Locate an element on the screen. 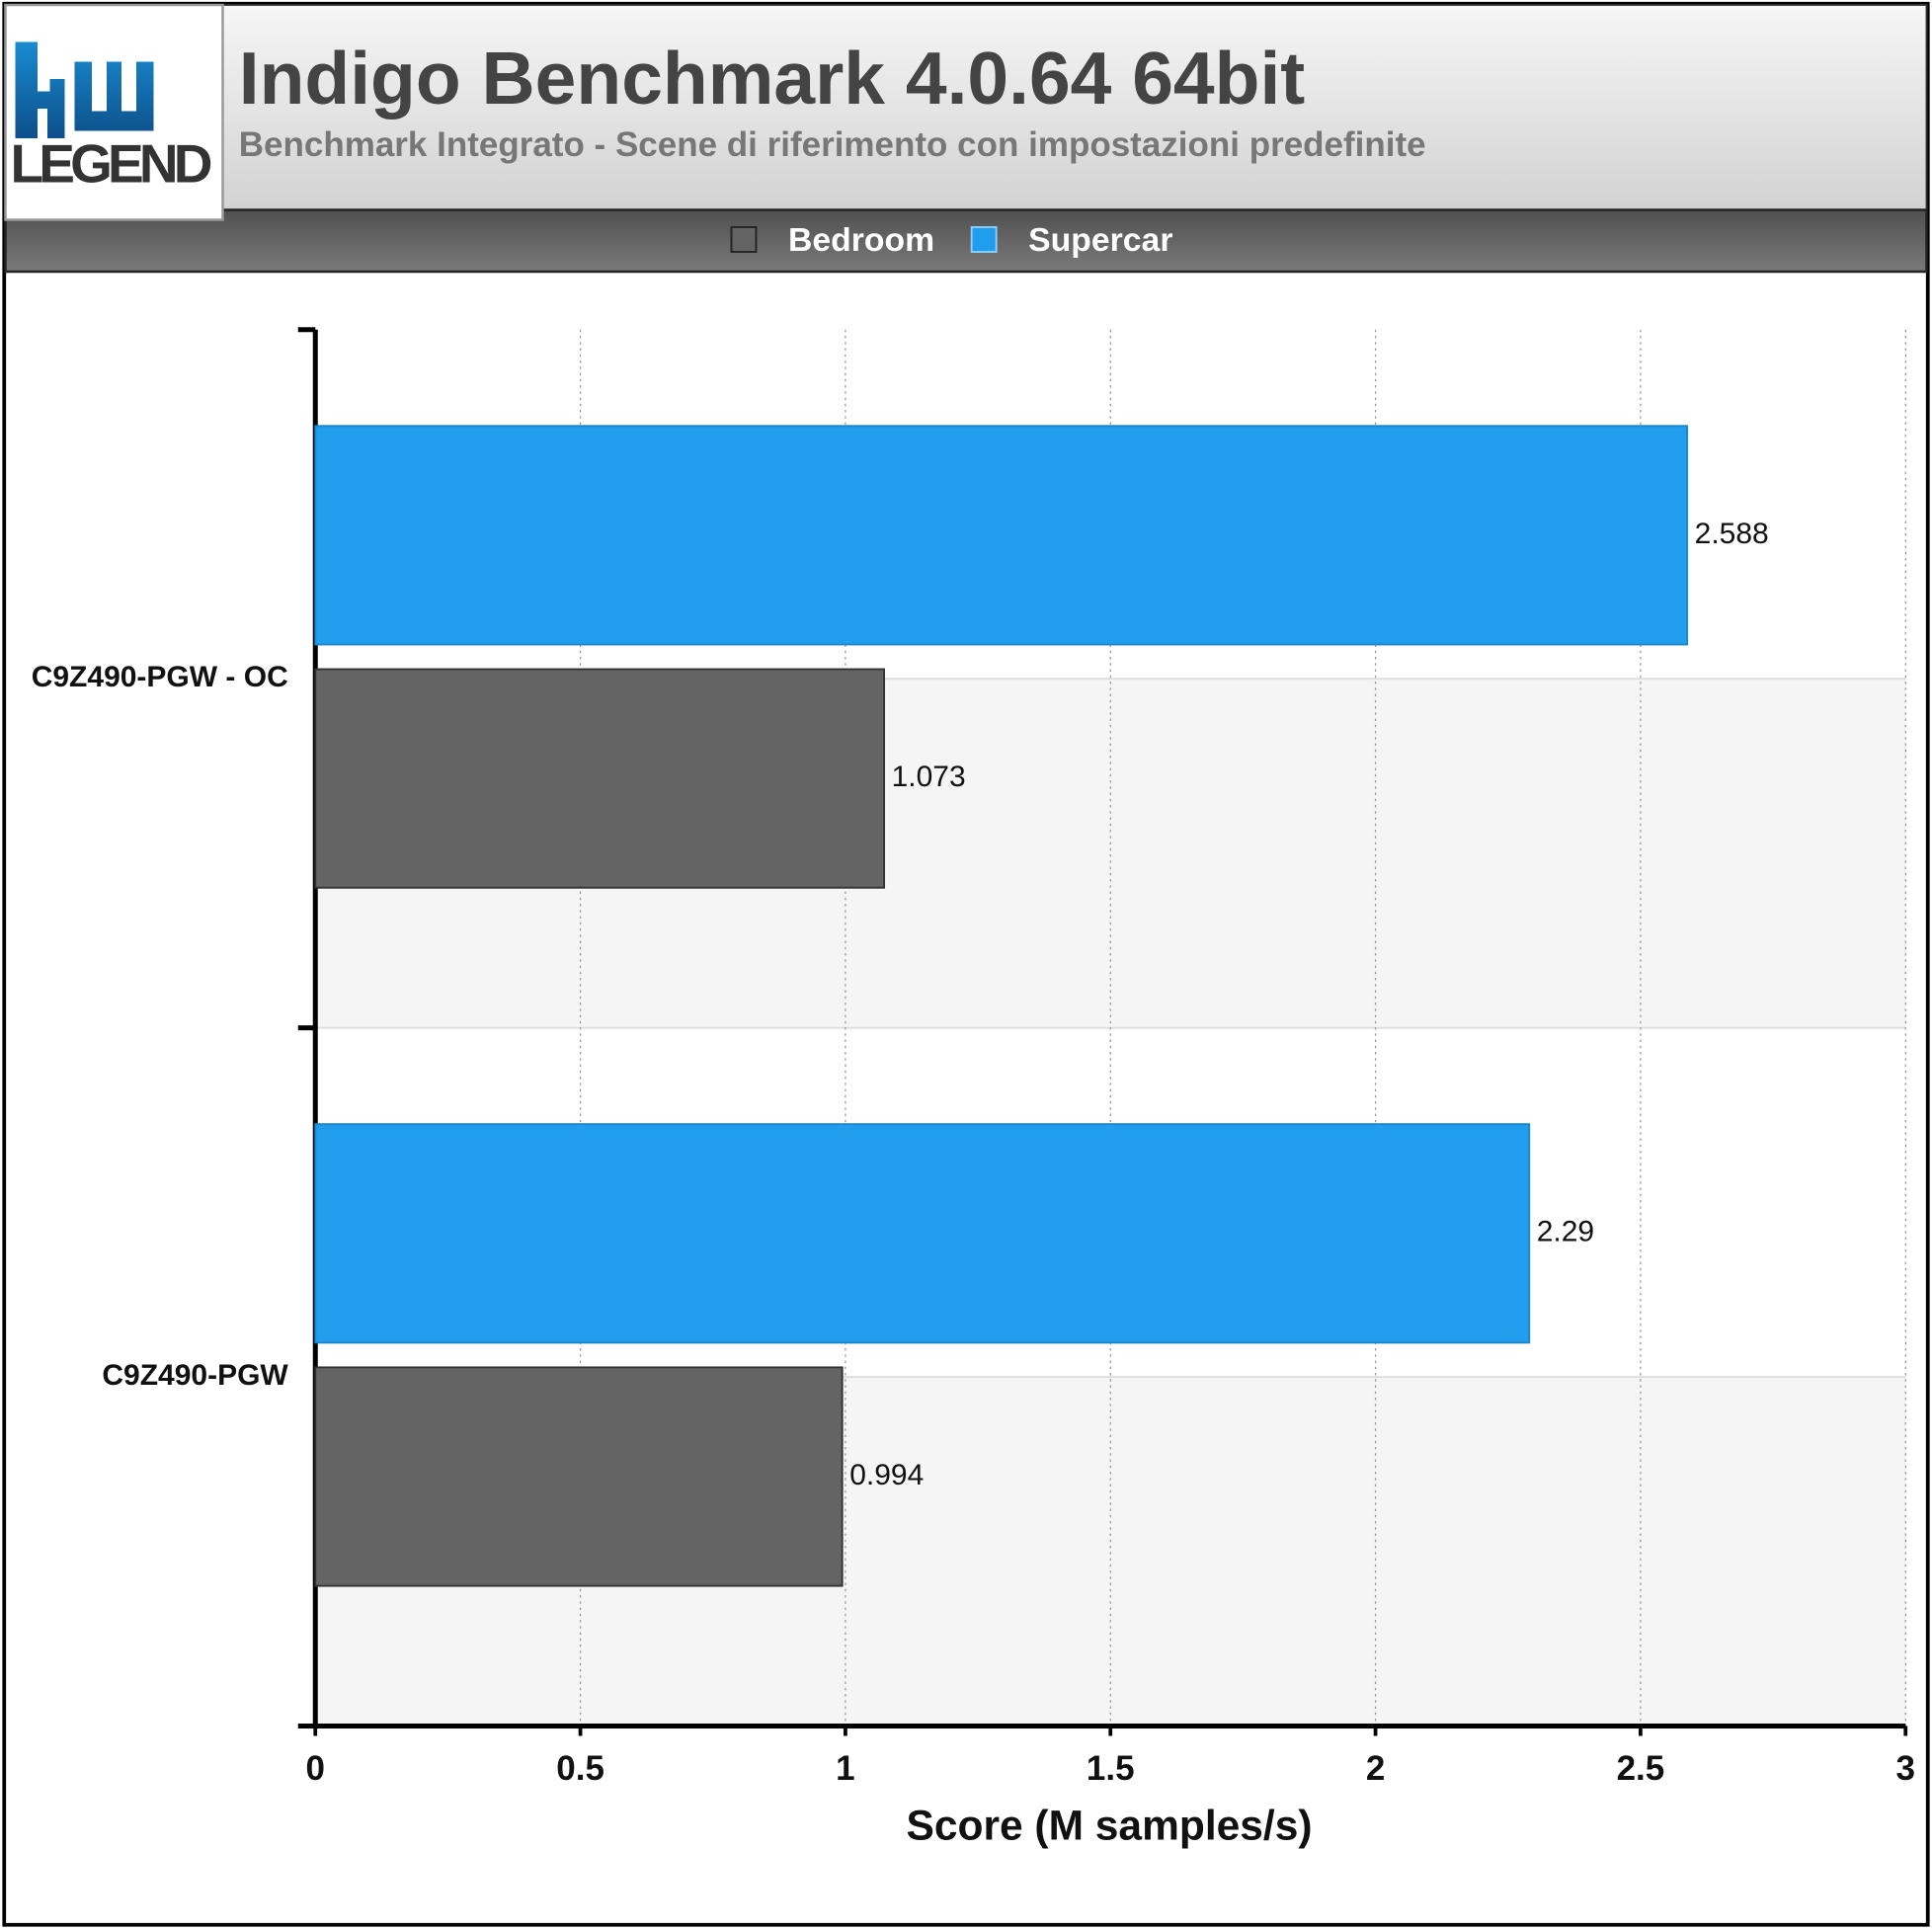  header is located at coordinates (966, 107).